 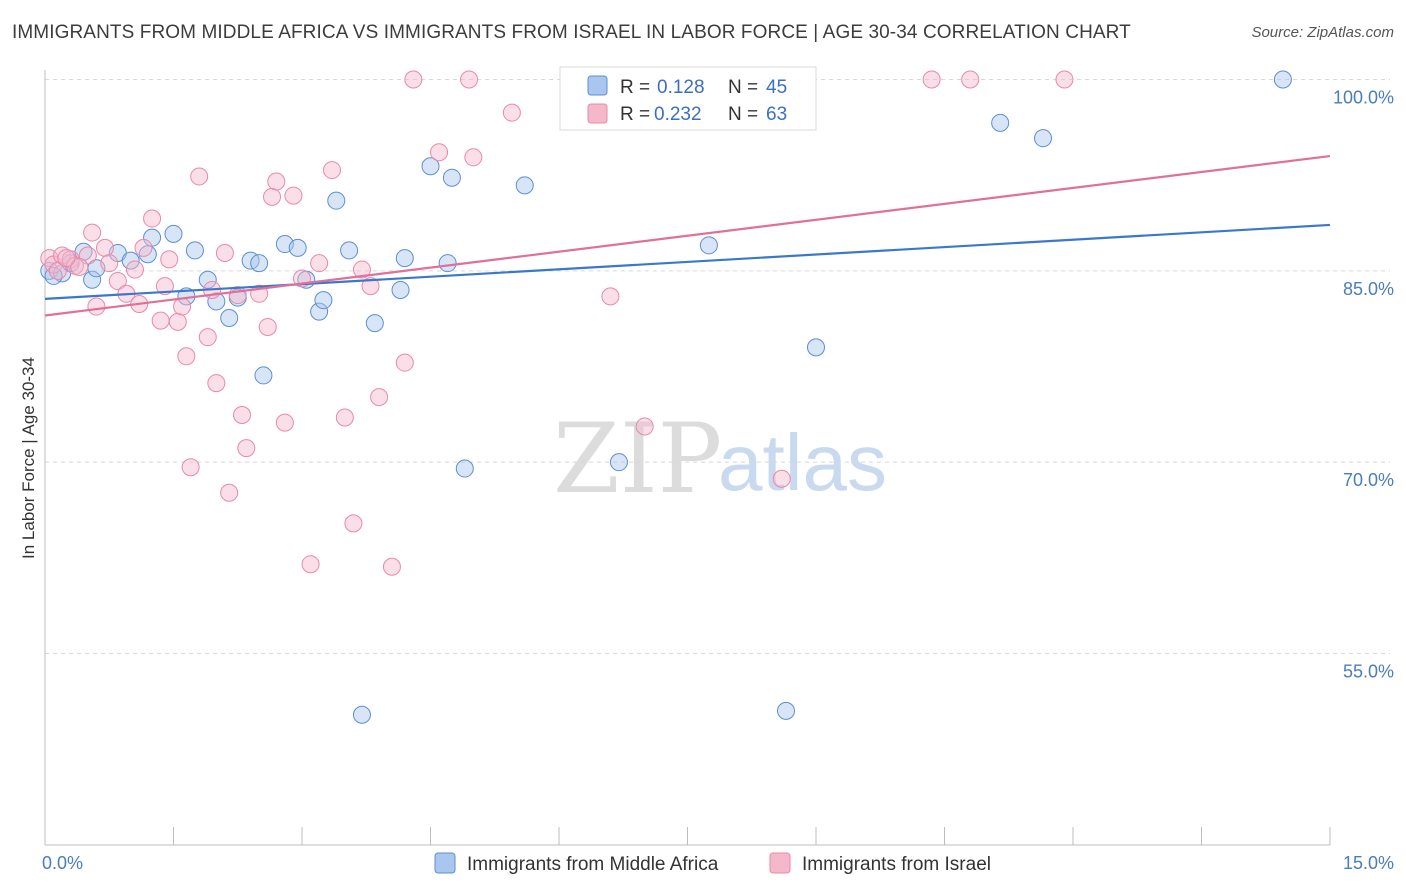 I want to click on legend-n-value-pink: 63, so click(x=776, y=114).